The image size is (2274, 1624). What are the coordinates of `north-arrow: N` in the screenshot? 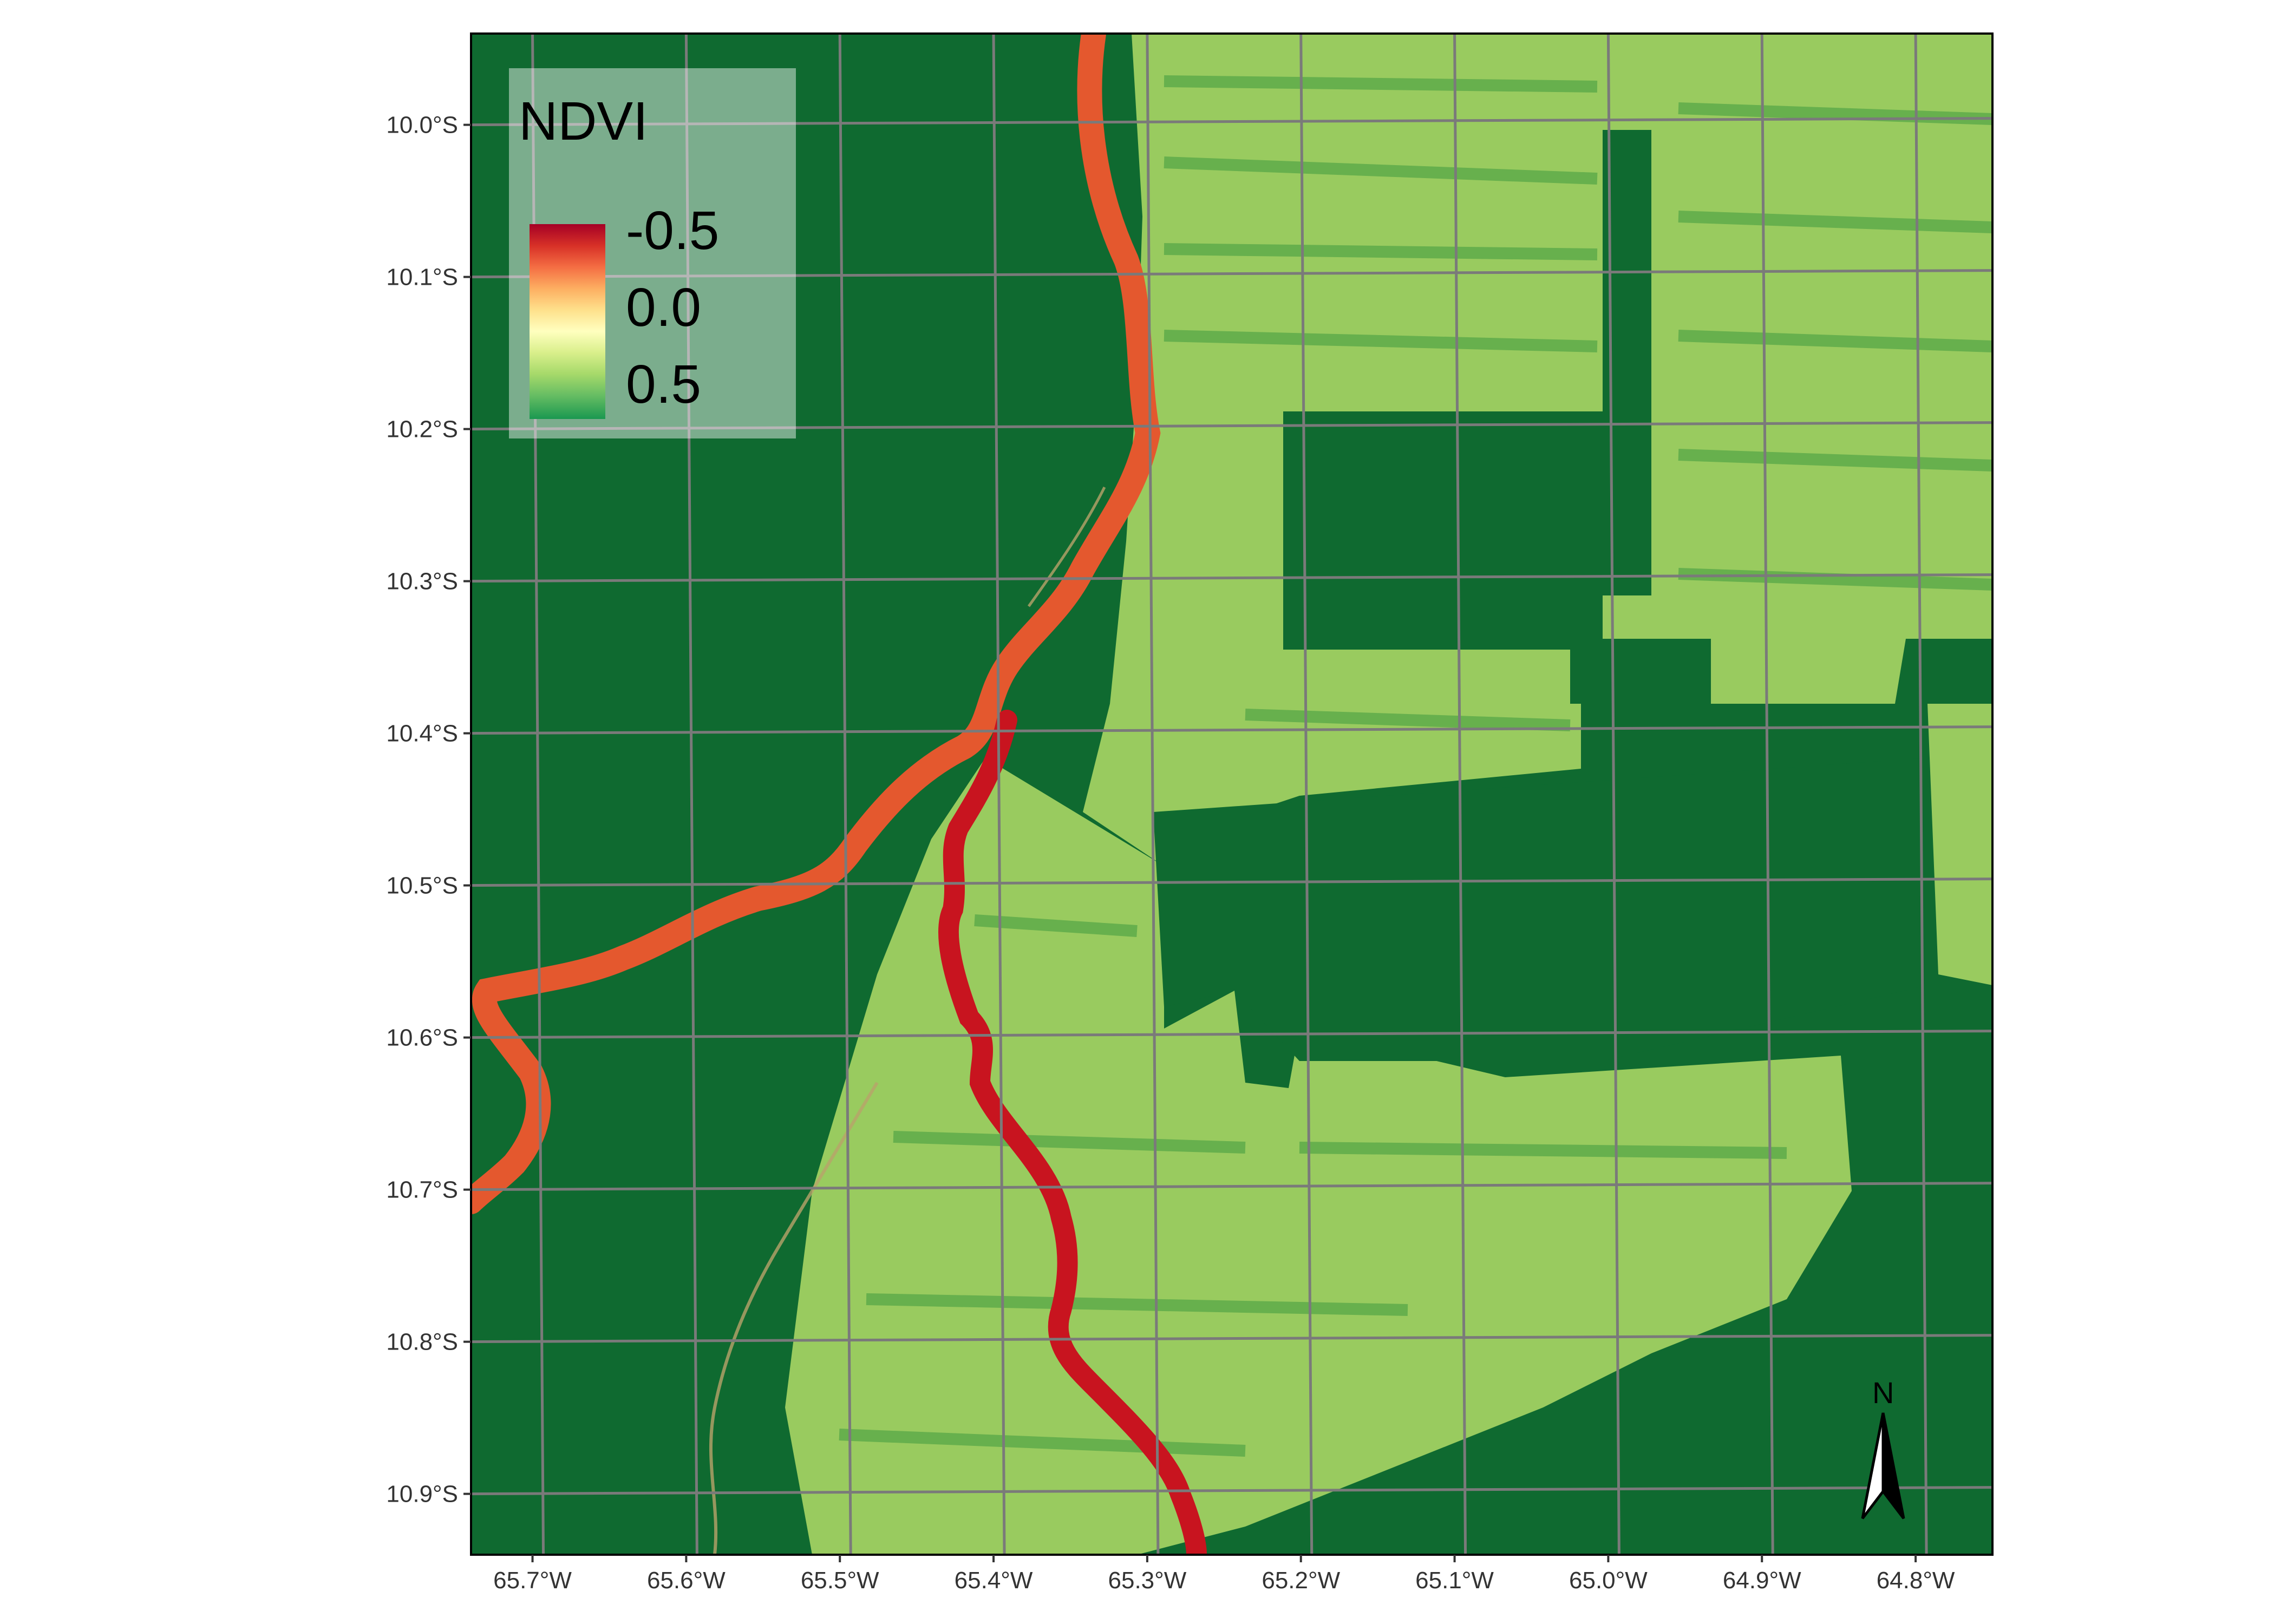 It's located at (1883, 1448).